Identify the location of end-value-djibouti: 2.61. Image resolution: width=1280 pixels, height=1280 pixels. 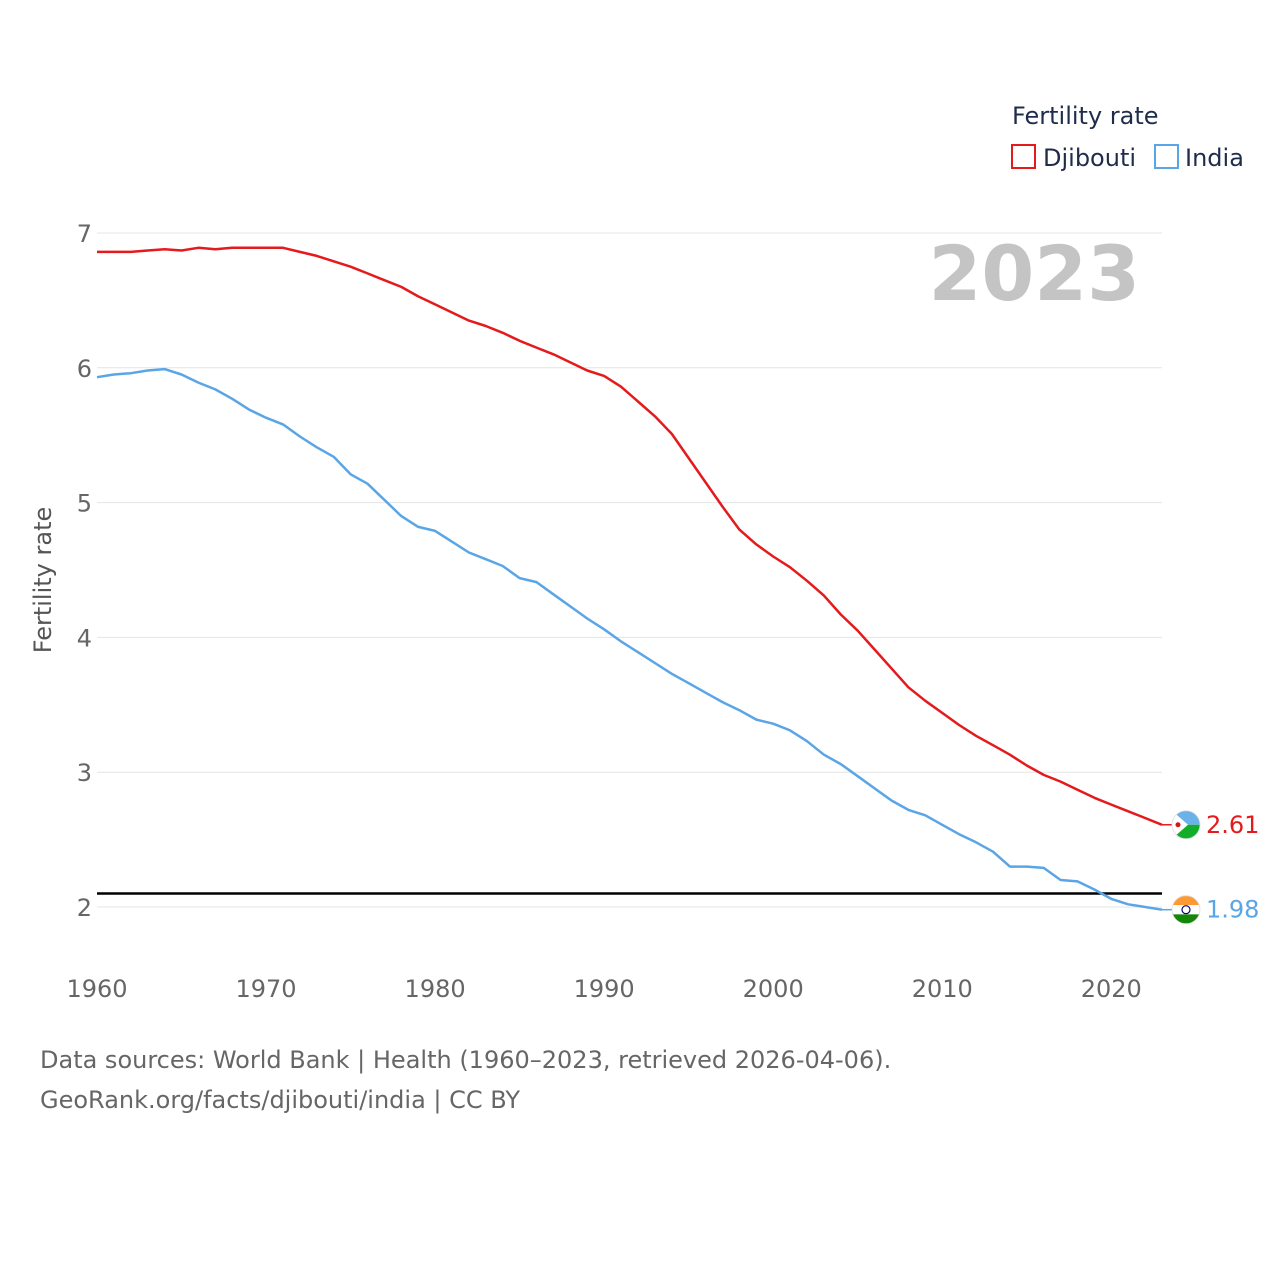
(1232, 825).